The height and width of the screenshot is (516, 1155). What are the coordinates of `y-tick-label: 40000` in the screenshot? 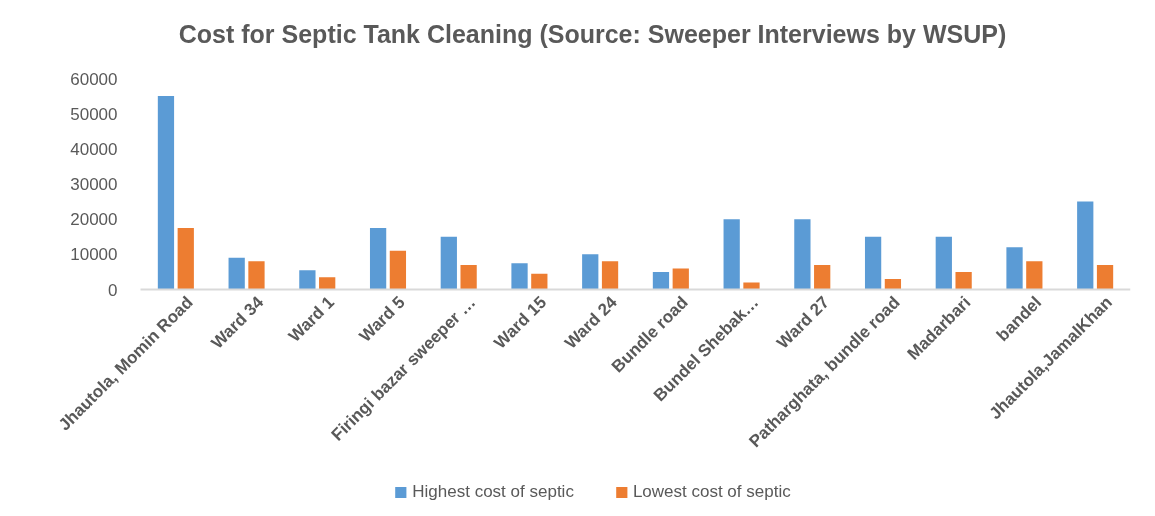 It's located at (94, 149).